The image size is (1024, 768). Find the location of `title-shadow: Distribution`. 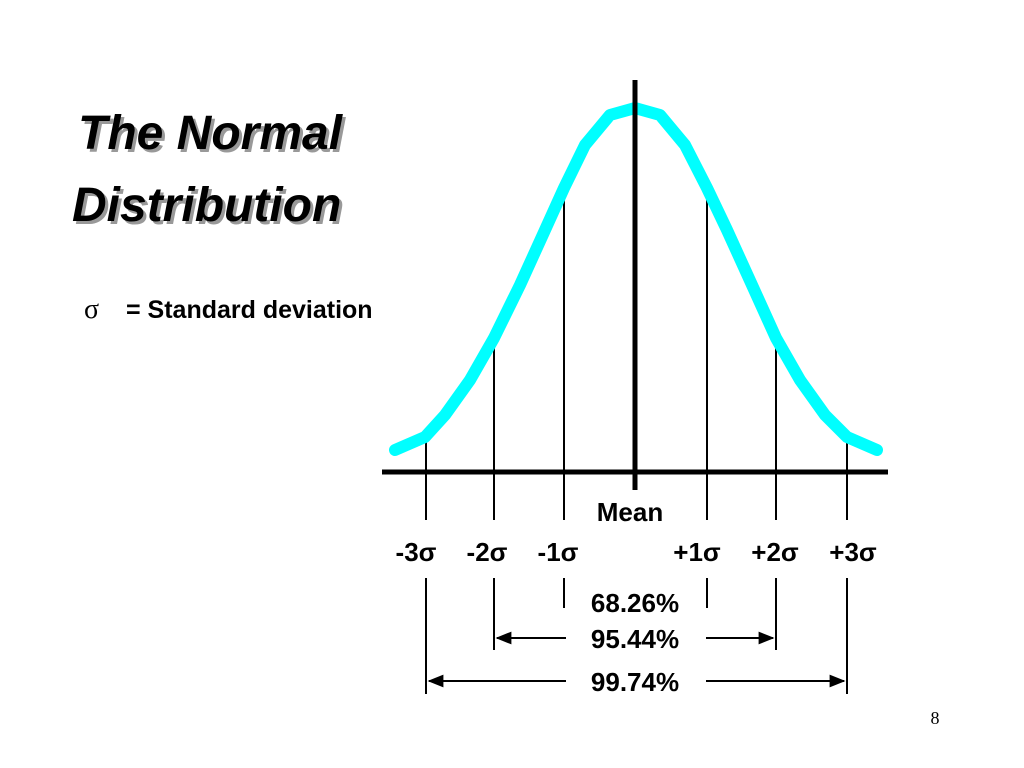

title-shadow: Distribution is located at coordinates (209, 208).